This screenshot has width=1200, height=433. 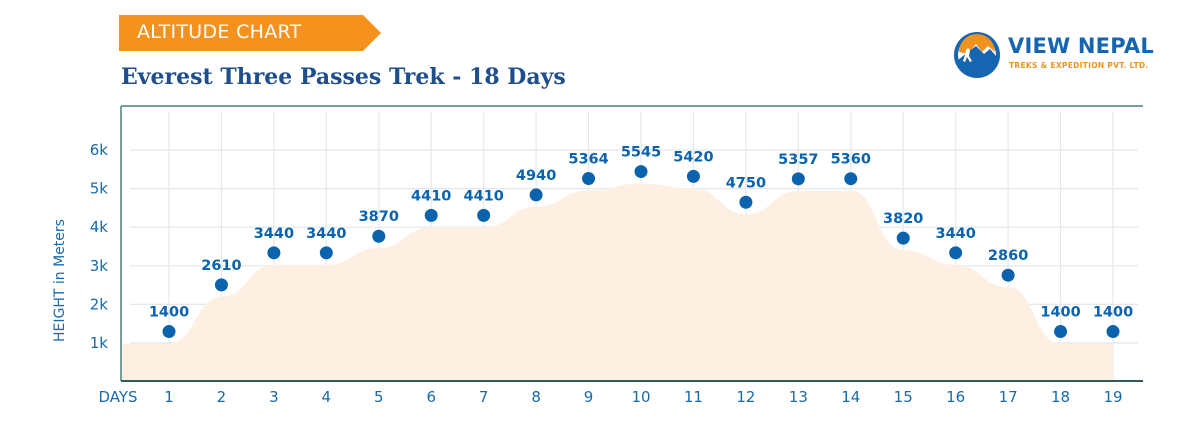 What do you see at coordinates (798, 160) in the screenshot?
I see `data-label: 5357` at bounding box center [798, 160].